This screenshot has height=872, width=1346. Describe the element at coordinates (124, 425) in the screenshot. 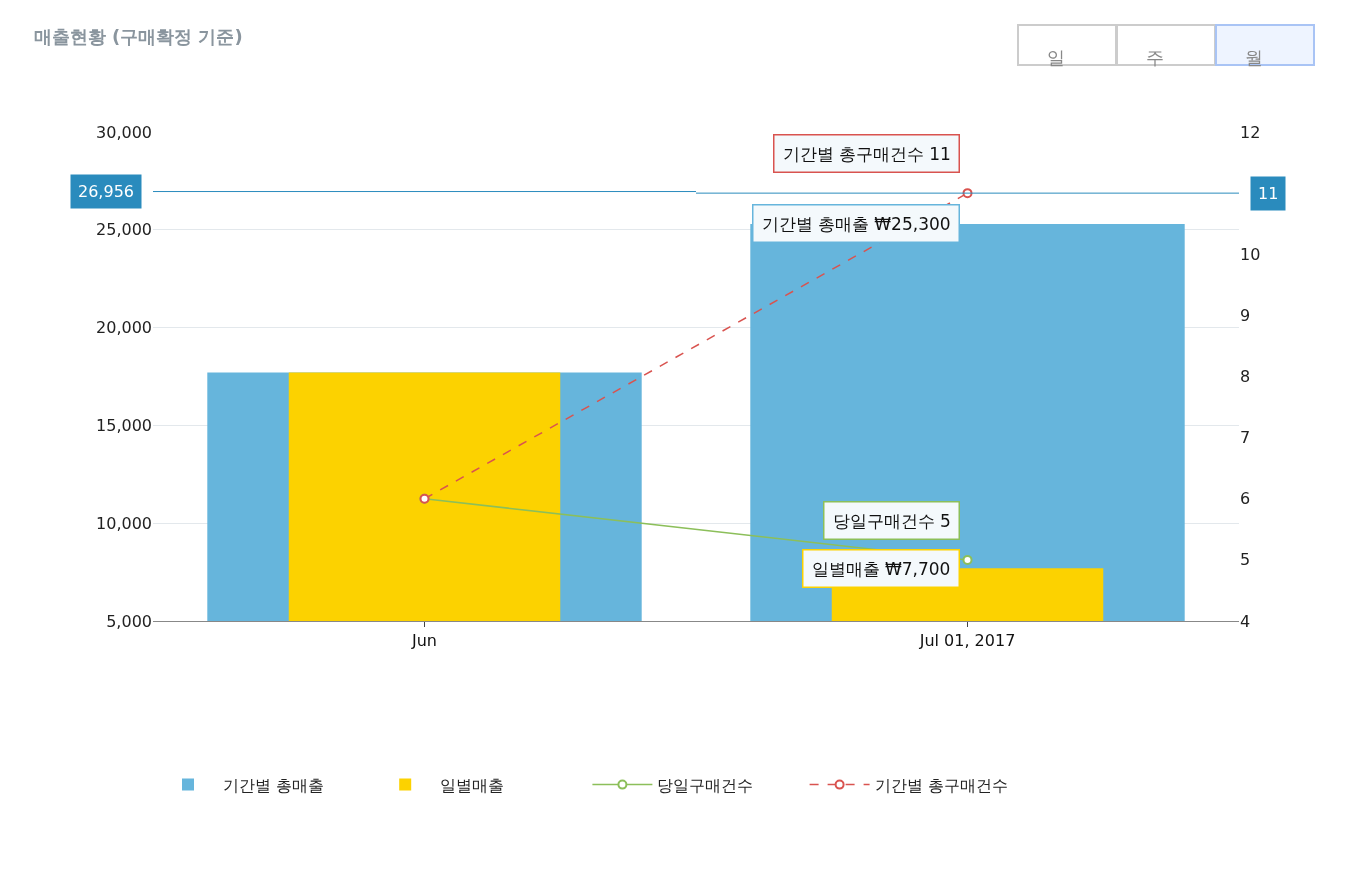

I see `y-tick-label: 15,000` at that location.